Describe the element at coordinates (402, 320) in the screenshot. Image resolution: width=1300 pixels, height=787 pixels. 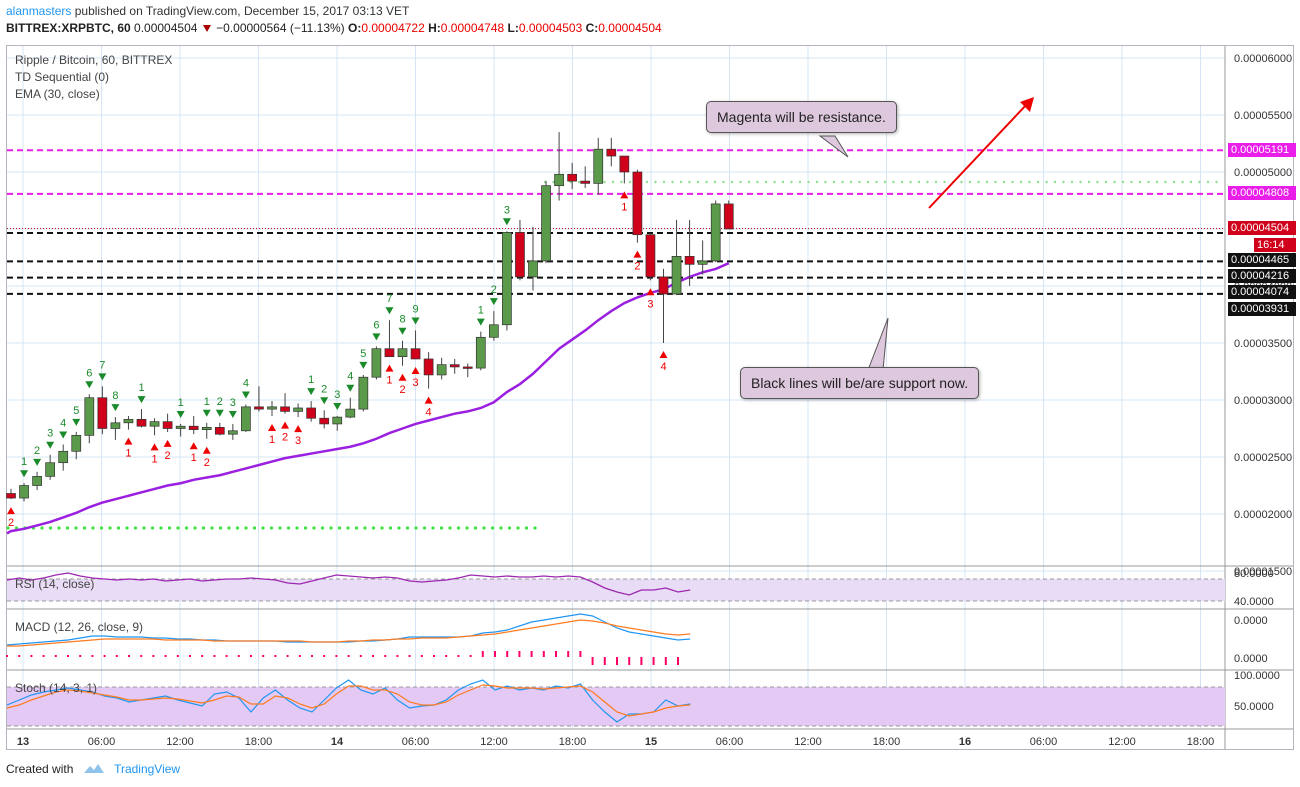
I see `td-buy-label: 8` at that location.